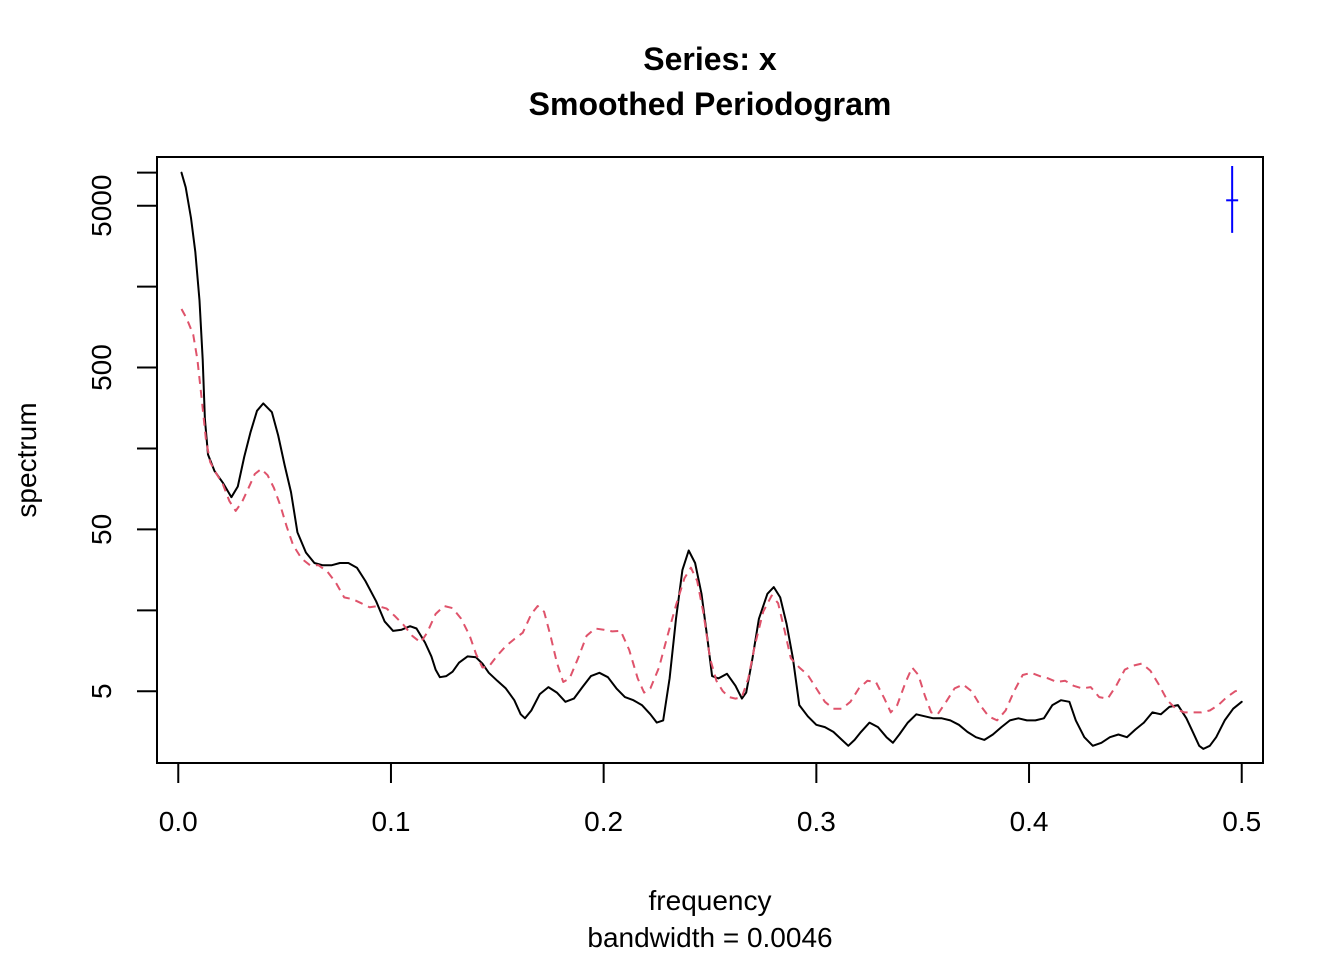 The width and height of the screenshot is (1344, 960). What do you see at coordinates (710, 59) in the screenshot?
I see `chart-title: Series: x` at bounding box center [710, 59].